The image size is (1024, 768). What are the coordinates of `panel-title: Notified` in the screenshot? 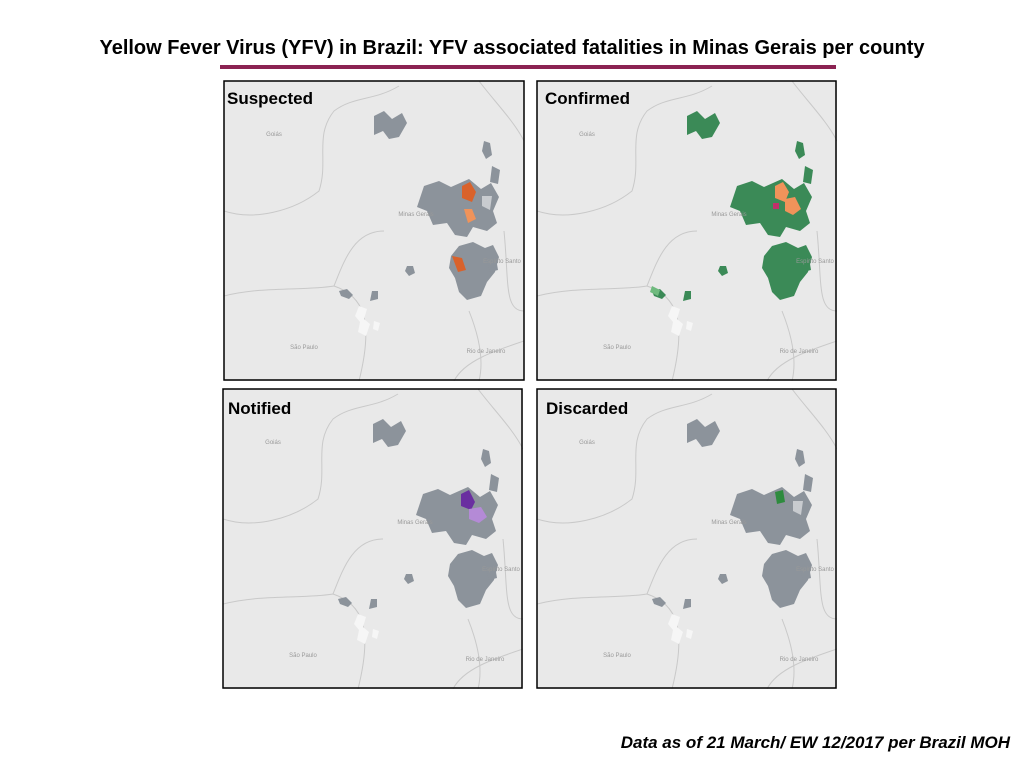 It's located at (259, 408).